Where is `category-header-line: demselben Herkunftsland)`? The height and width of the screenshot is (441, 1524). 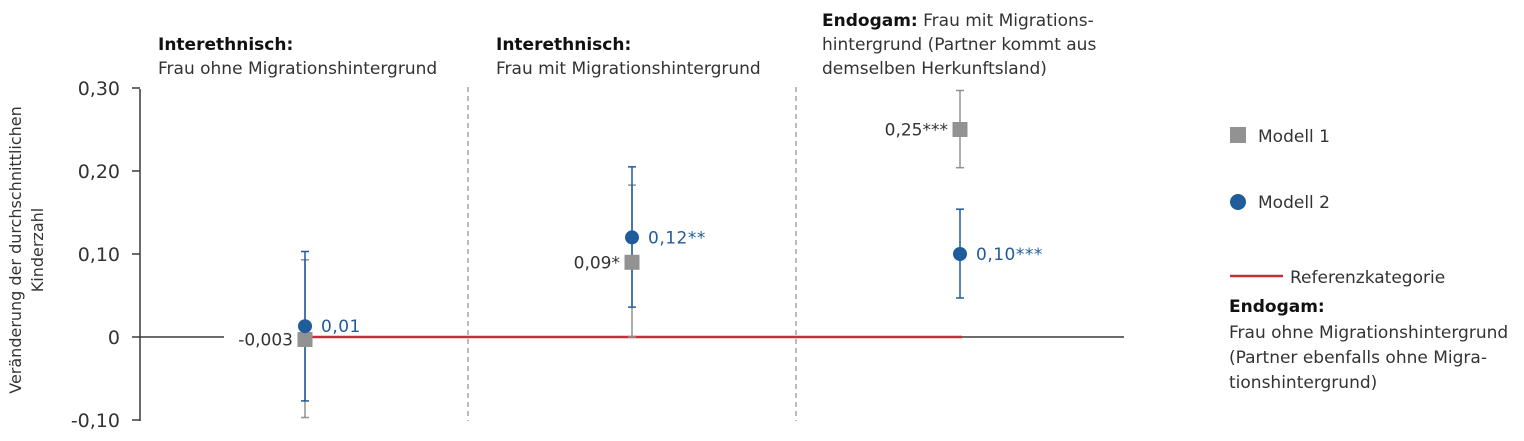 category-header-line: demselben Herkunftsland) is located at coordinates (934, 69).